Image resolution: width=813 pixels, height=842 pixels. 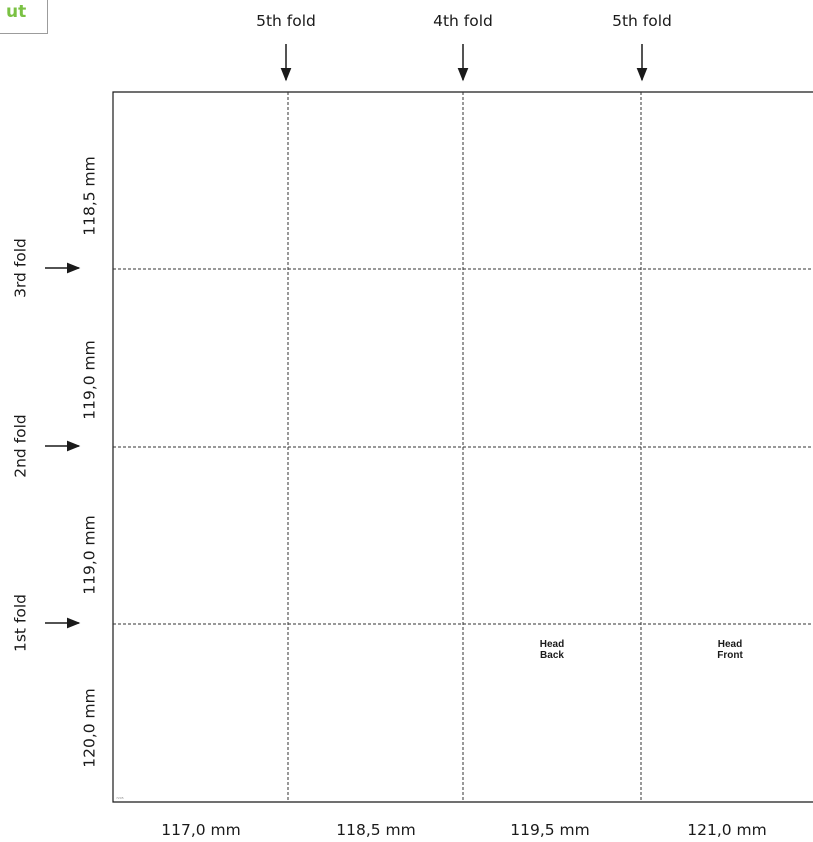 What do you see at coordinates (730, 655) in the screenshot?
I see `panel-label-line: Front` at bounding box center [730, 655].